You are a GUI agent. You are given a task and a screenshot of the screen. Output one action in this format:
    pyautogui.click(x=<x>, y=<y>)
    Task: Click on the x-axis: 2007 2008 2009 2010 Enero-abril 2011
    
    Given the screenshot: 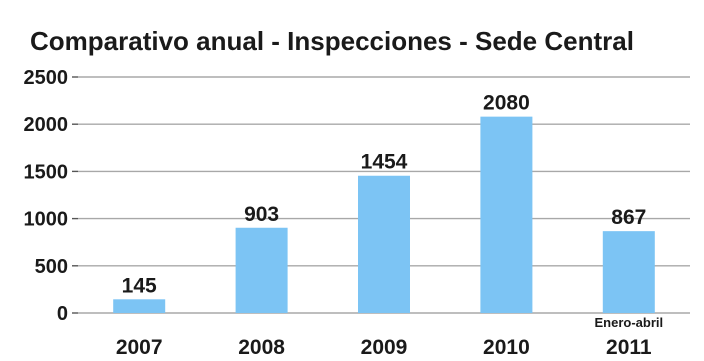 What is the action you would take?
    pyautogui.click(x=389, y=337)
    